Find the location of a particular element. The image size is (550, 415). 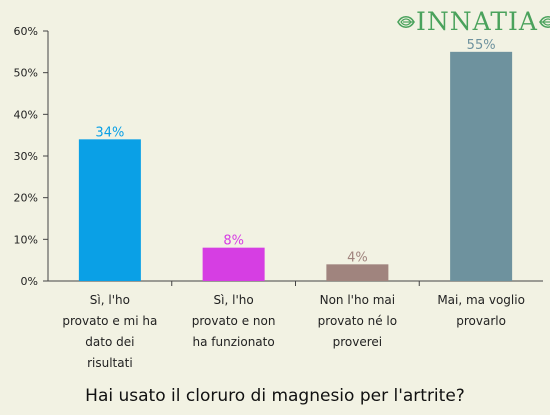

y-tick-label: 50% is located at coordinates (26, 73).